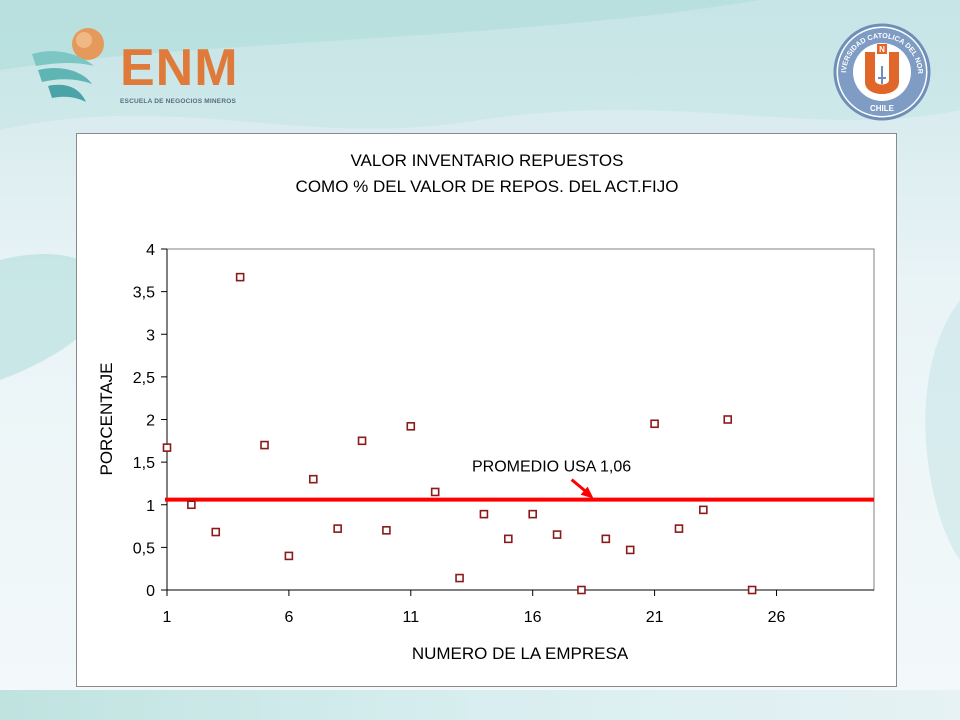  I want to click on average-group: PROMEDIO USA 1,06, so click(519, 480).